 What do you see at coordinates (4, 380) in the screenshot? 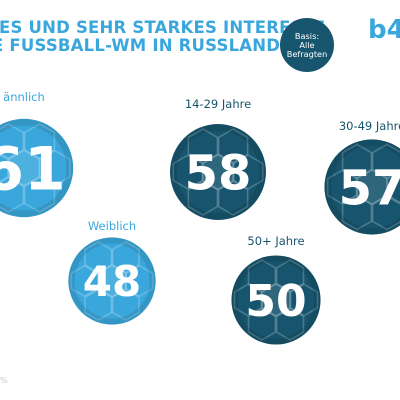
I see `footnote: %` at bounding box center [4, 380].